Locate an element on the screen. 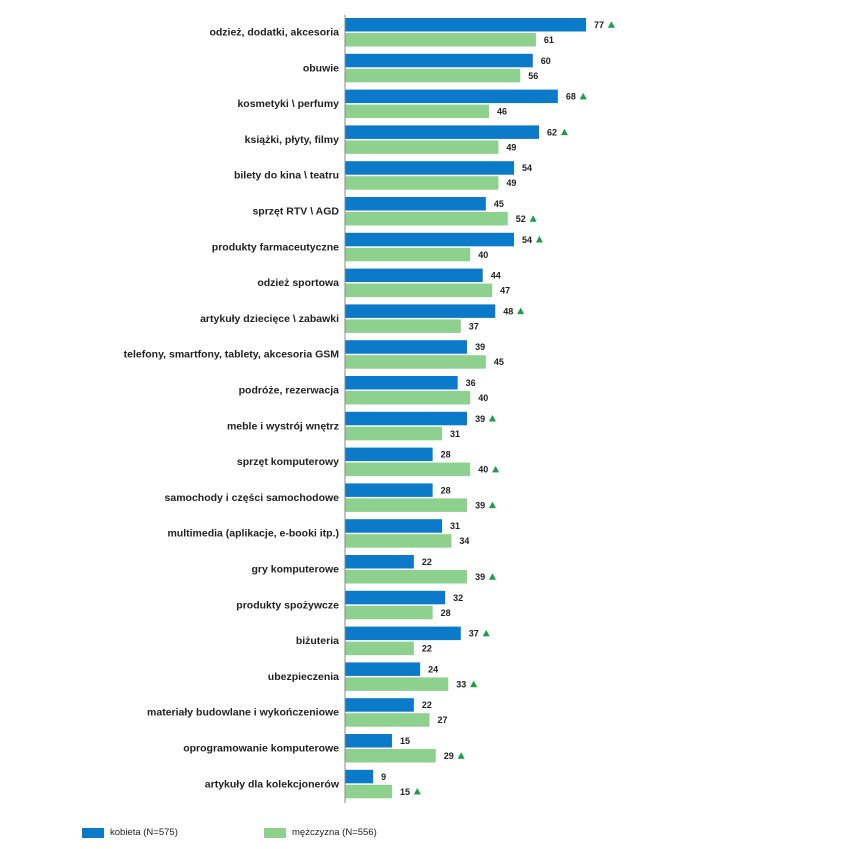 This screenshot has width=866, height=849. category-label: książki, płyty, filmy is located at coordinates (292, 140).